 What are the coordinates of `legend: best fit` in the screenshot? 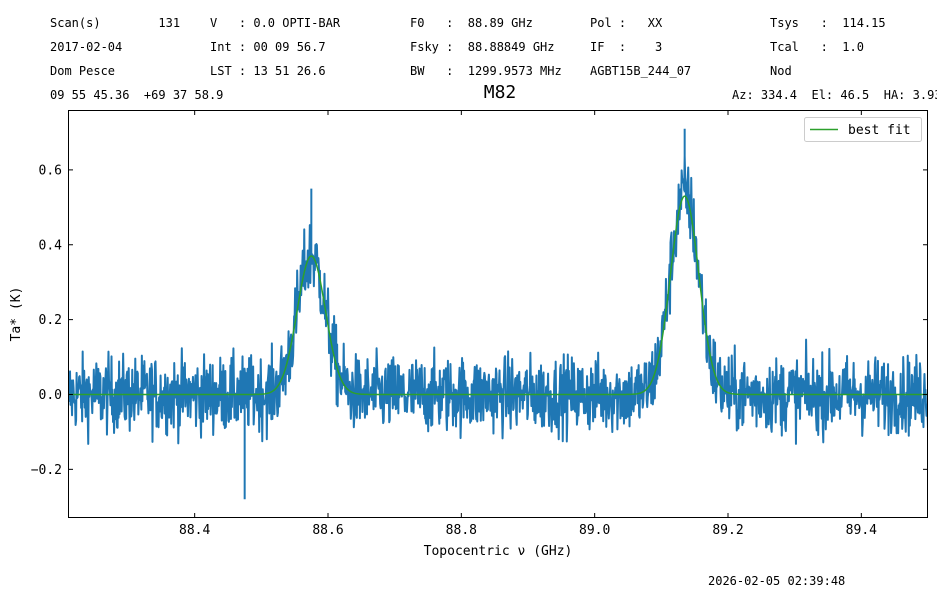 It's located at (863, 129).